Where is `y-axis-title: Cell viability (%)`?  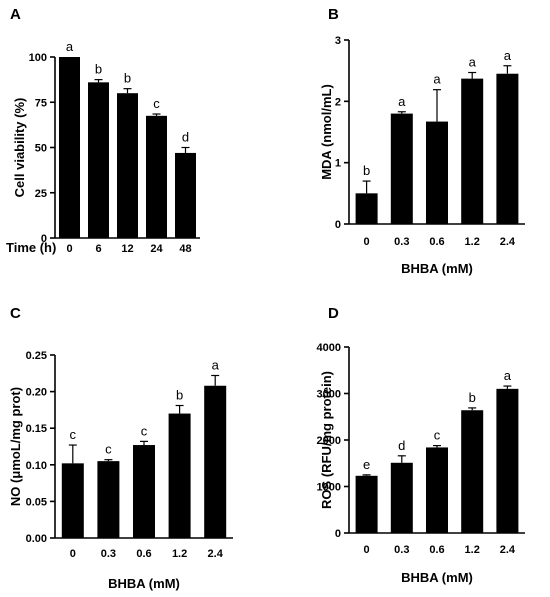 y-axis-title: Cell viability (%) is located at coordinates (19, 148).